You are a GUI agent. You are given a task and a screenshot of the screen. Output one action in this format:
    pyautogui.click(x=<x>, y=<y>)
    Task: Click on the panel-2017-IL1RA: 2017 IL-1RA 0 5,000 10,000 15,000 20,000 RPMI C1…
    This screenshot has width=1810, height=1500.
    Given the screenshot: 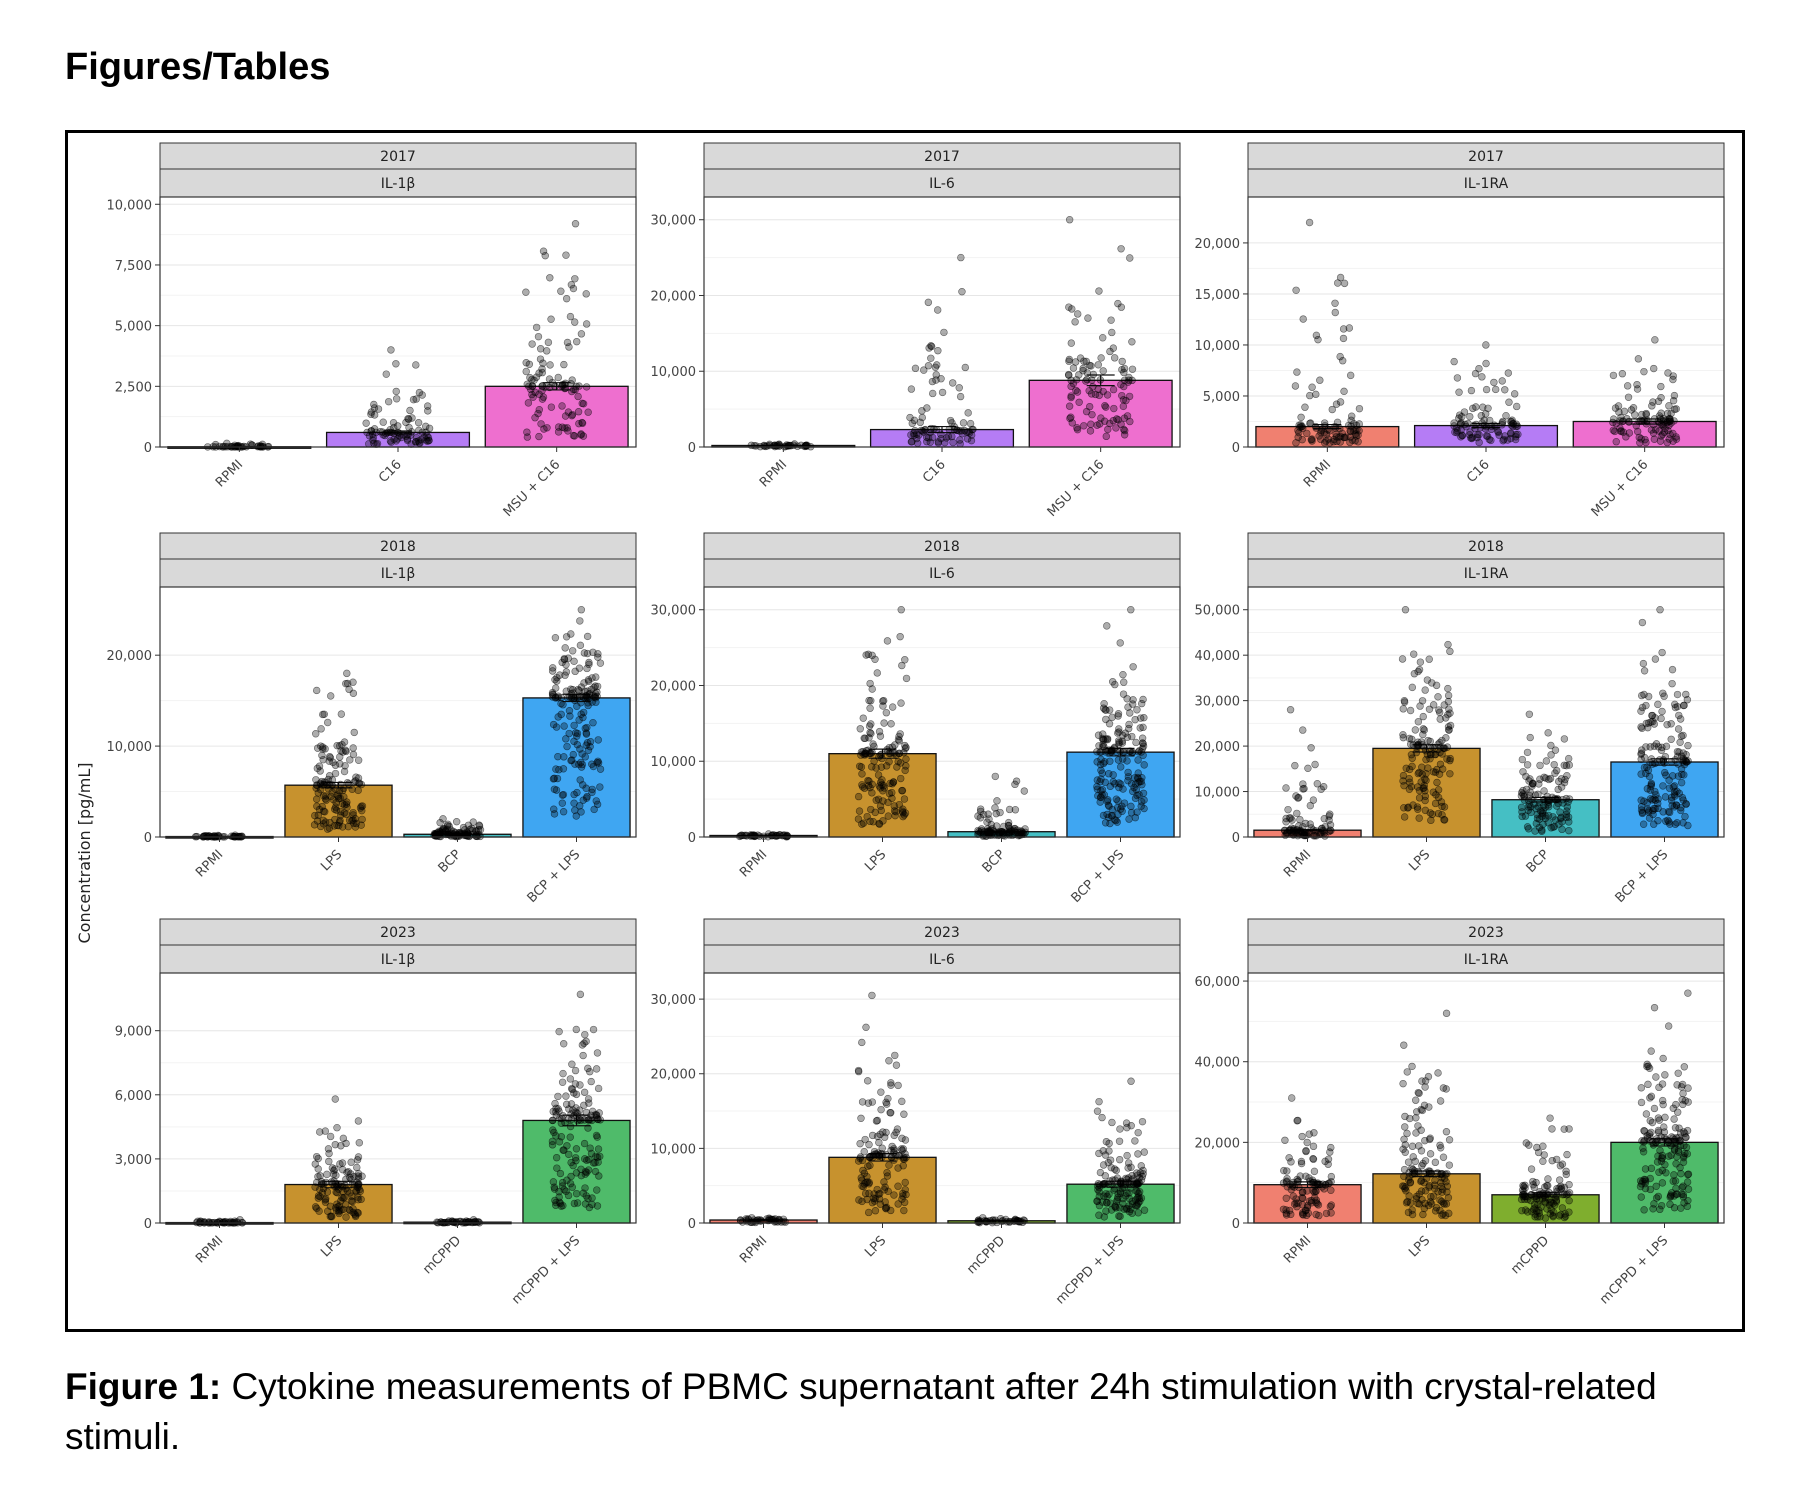 What is the action you would take?
    pyautogui.click(x=1460, y=331)
    